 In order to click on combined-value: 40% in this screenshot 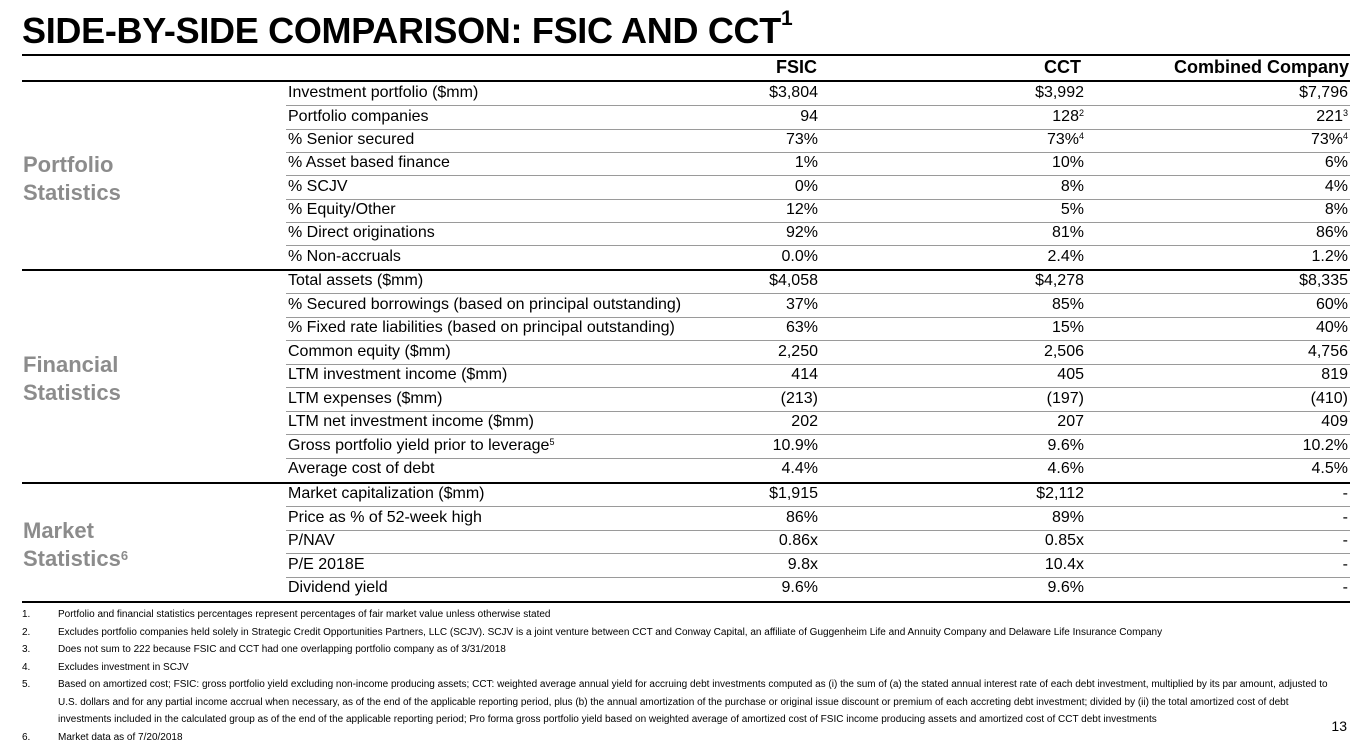, I will do `click(1331, 327)`.